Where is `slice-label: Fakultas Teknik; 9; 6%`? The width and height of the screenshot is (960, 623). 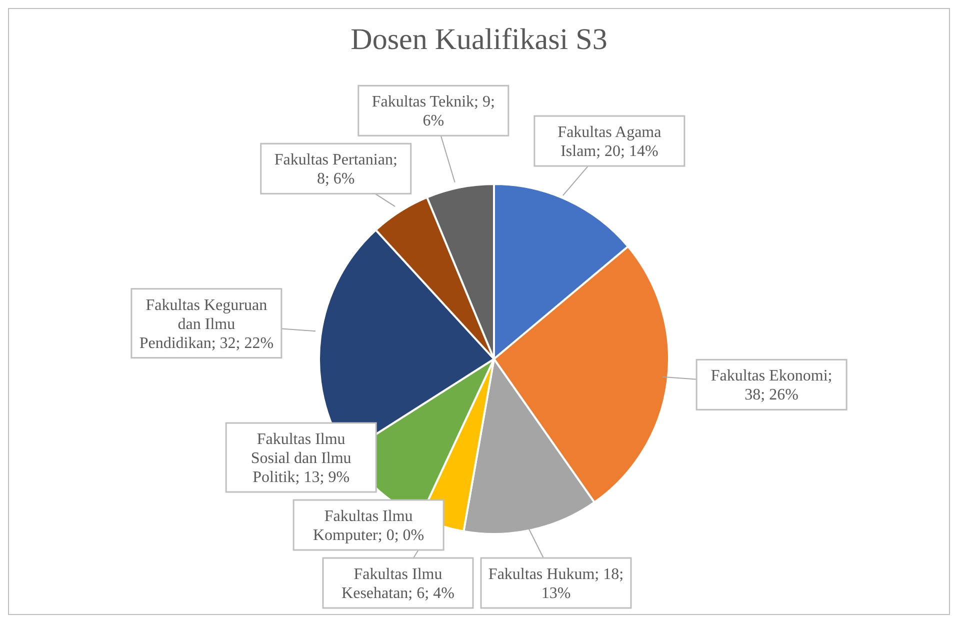 slice-label: Fakultas Teknik; 9; 6% is located at coordinates (433, 112).